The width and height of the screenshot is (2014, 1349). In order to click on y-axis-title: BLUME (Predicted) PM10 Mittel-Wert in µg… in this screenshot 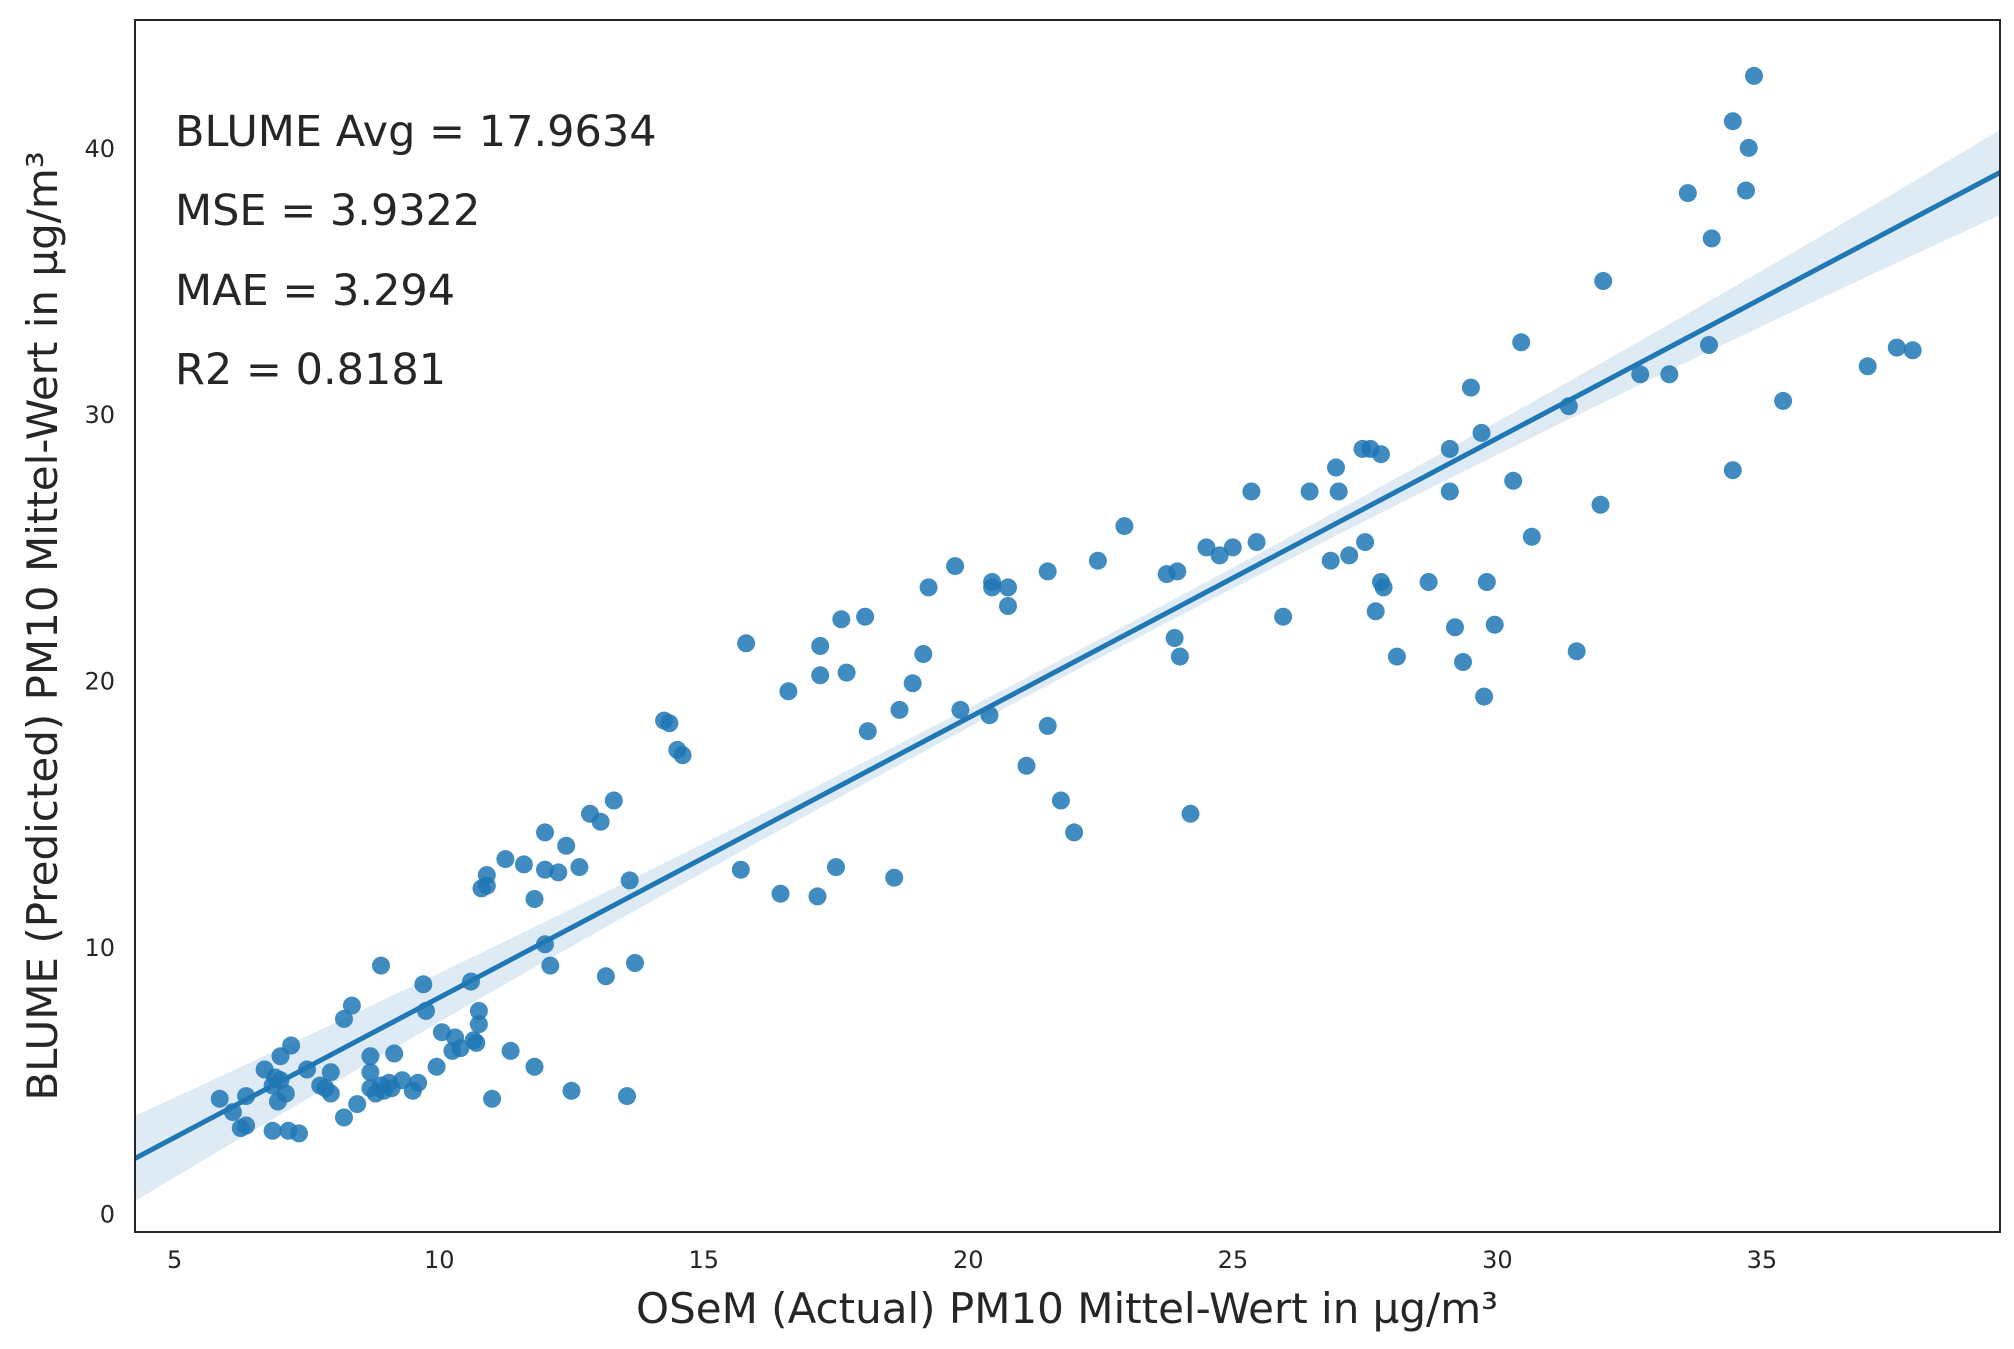, I will do `click(42, 625)`.